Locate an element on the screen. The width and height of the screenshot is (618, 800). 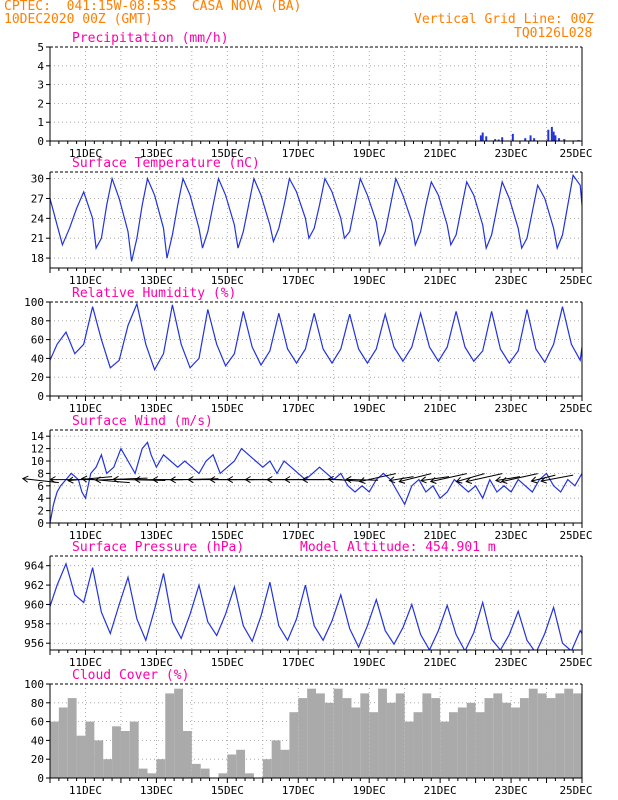
y-tick-label: 21 is located at coordinates (37, 238).